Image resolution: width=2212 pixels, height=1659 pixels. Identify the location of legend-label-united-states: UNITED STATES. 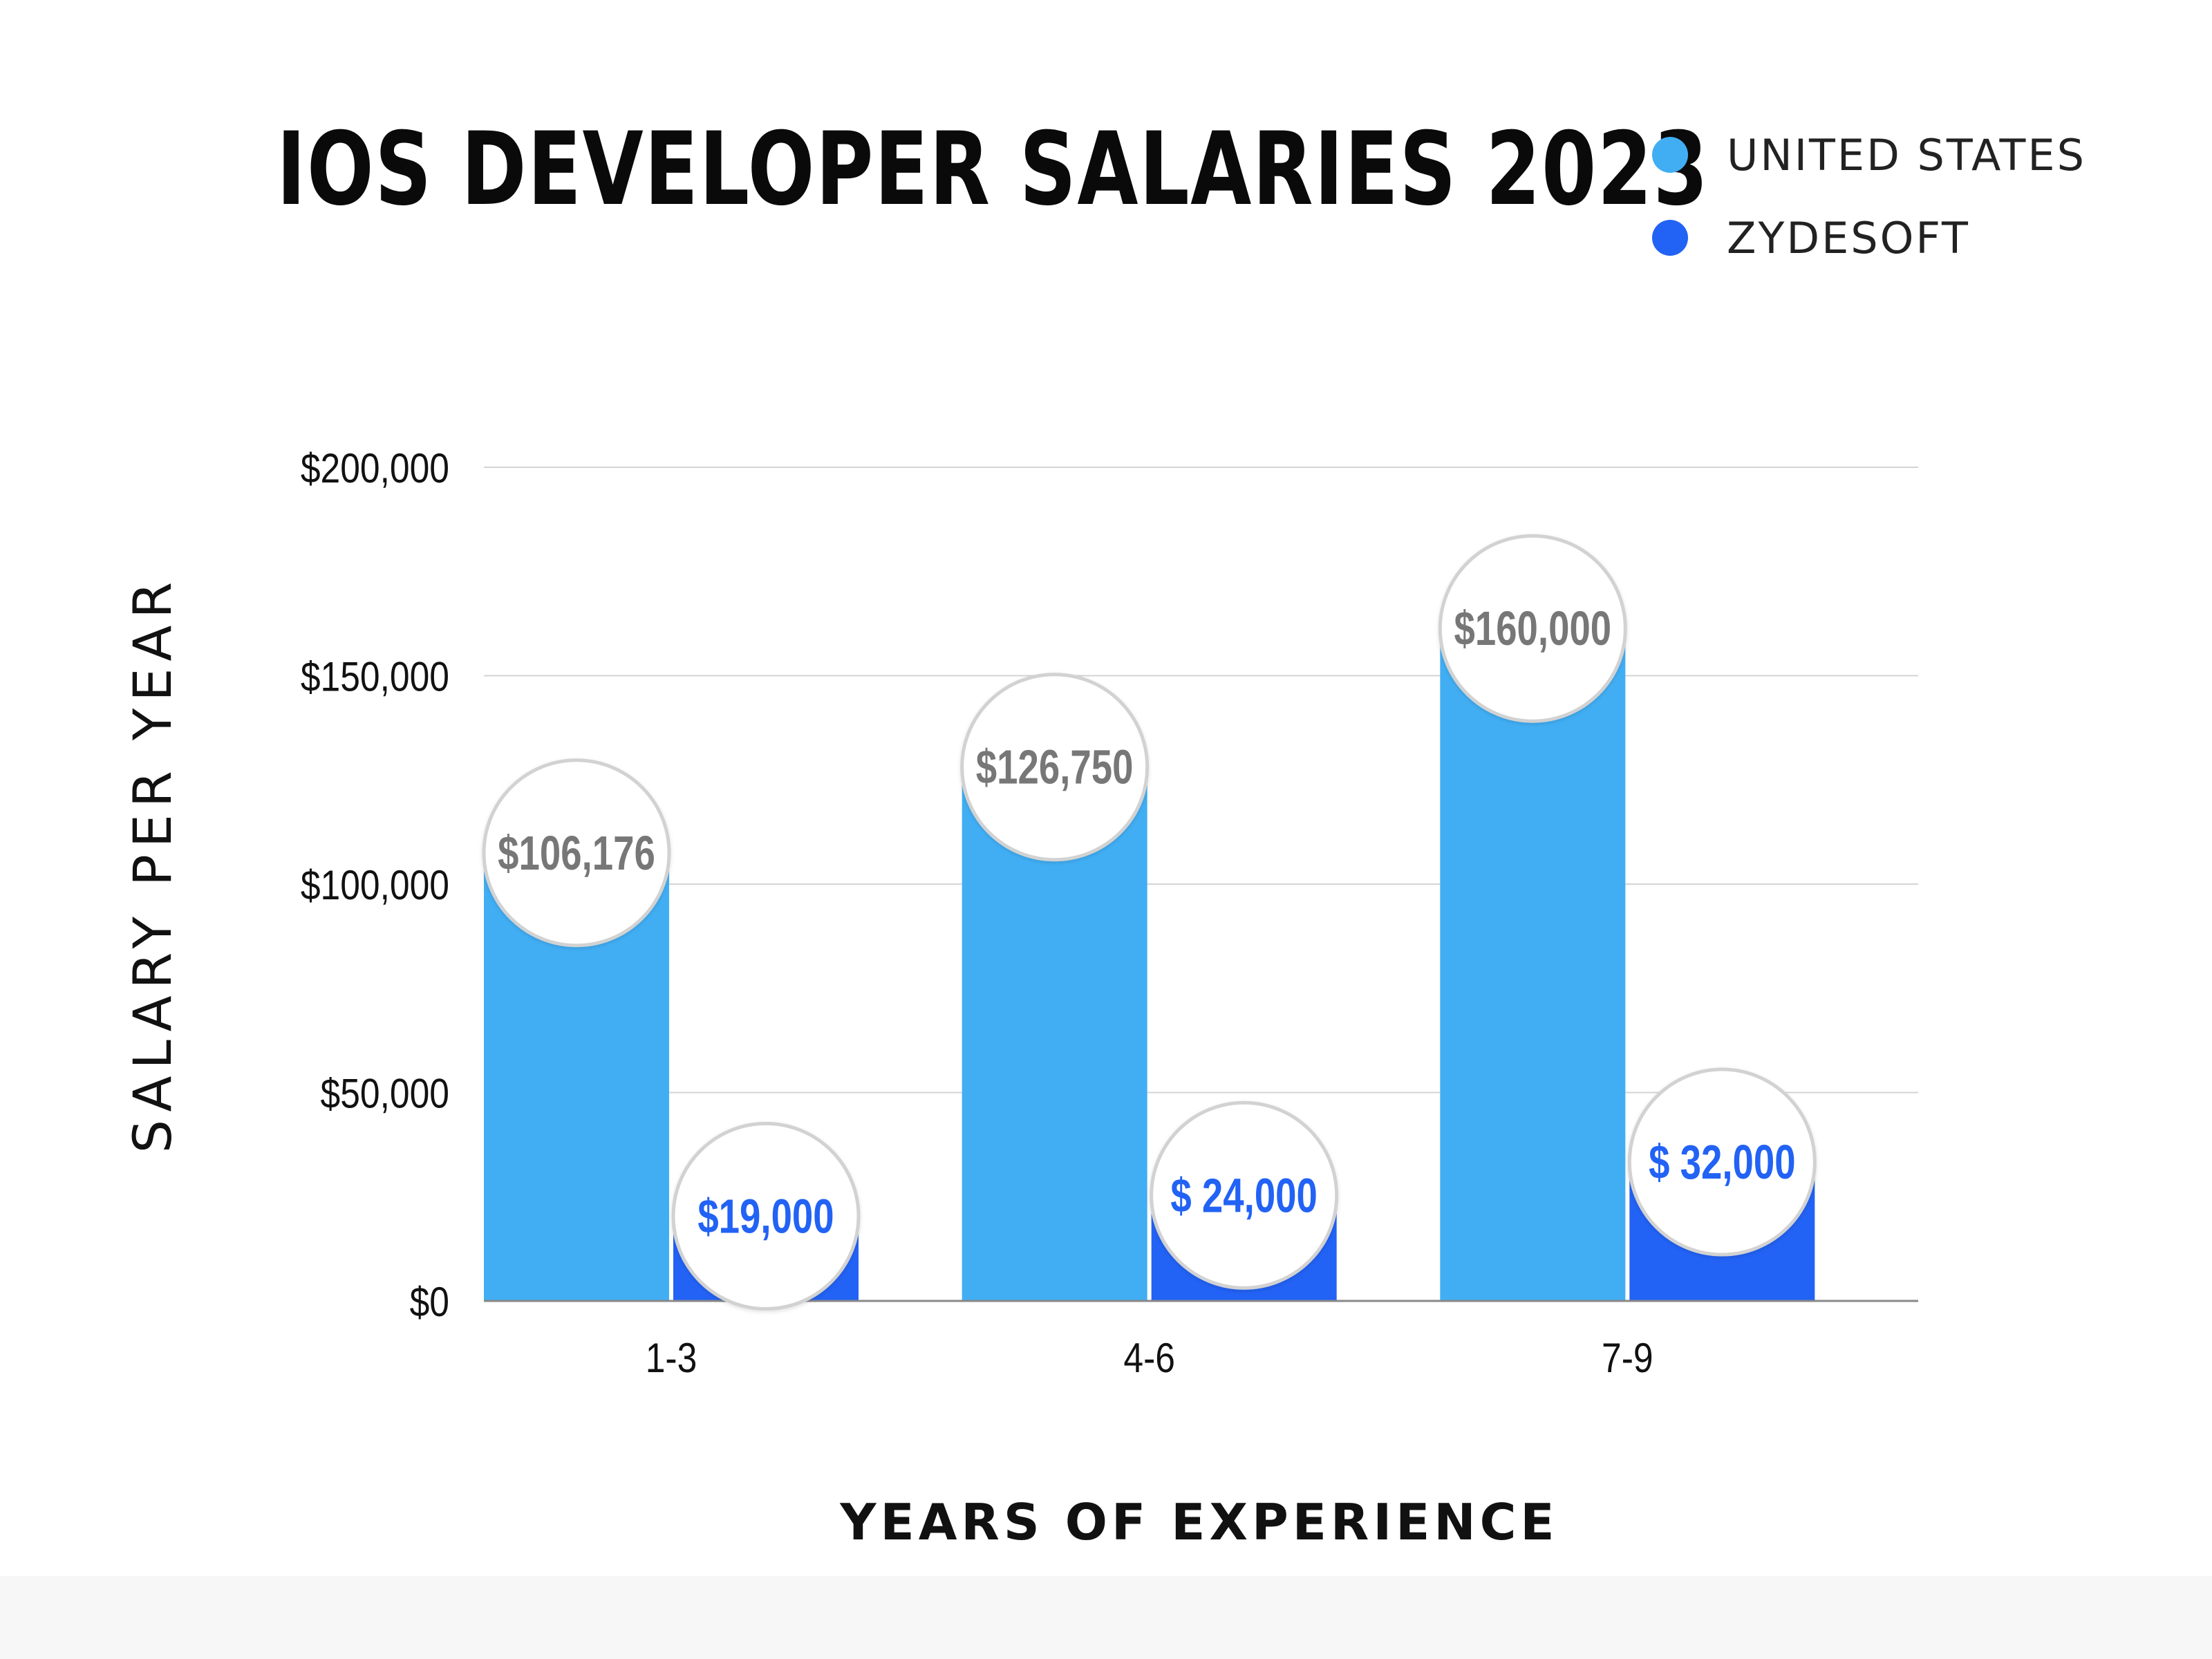
(1906, 155).